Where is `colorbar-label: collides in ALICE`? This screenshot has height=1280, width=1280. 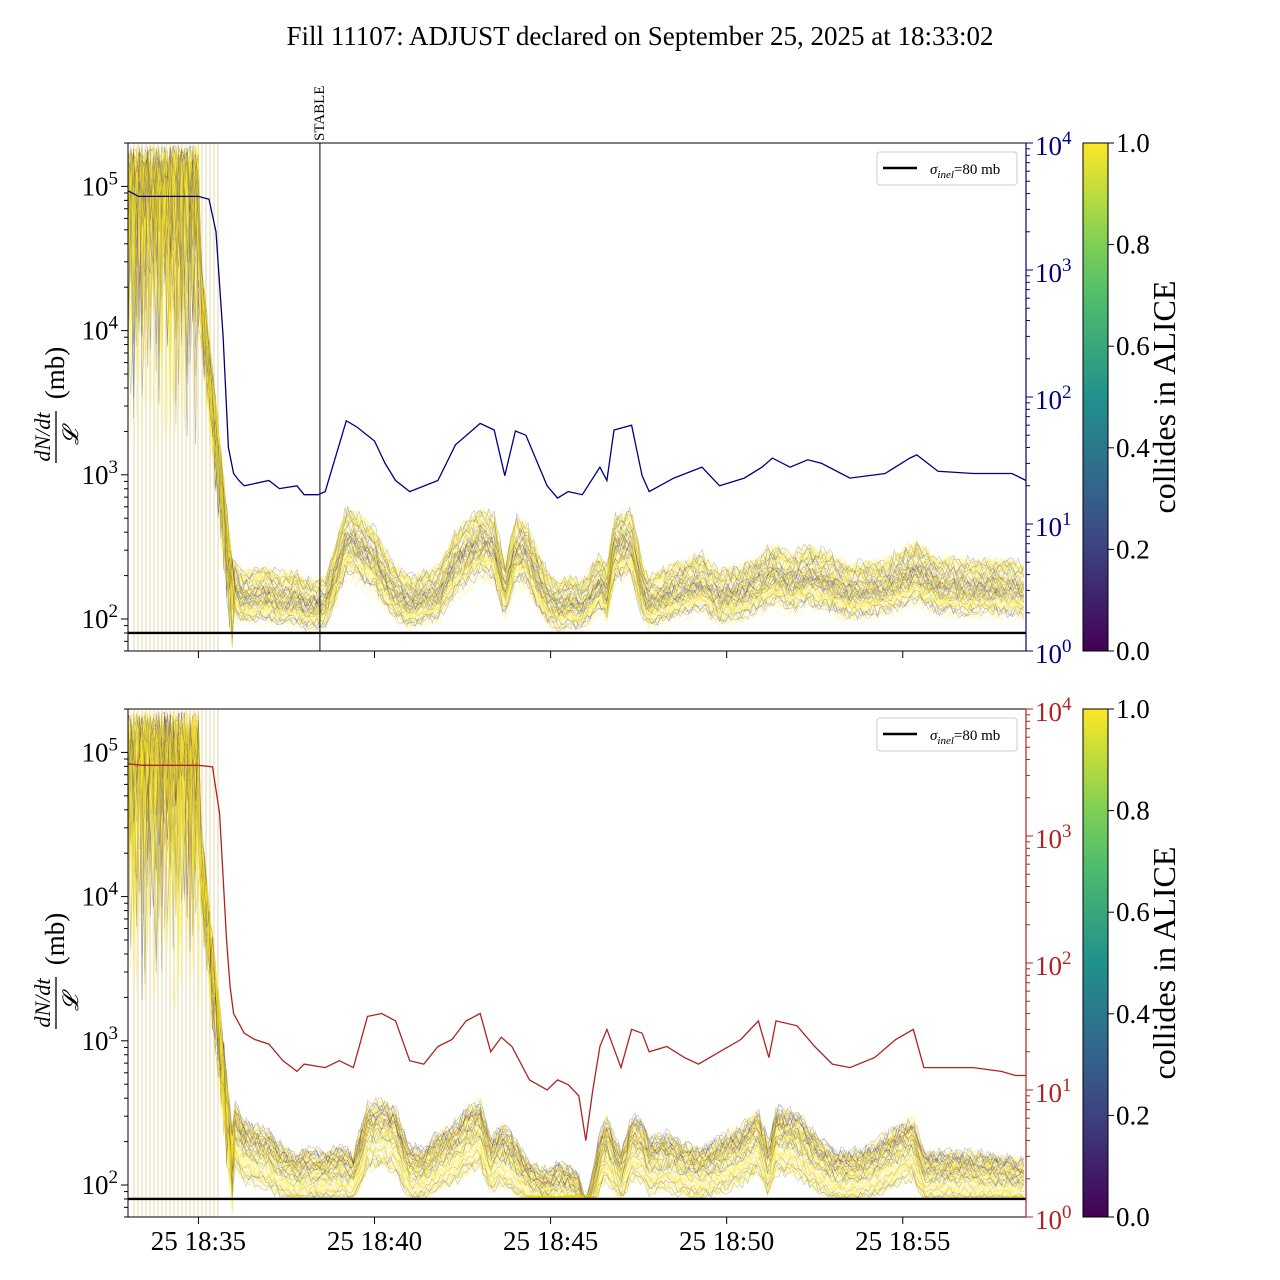 colorbar-label: collides in ALICE is located at coordinates (1164, 397).